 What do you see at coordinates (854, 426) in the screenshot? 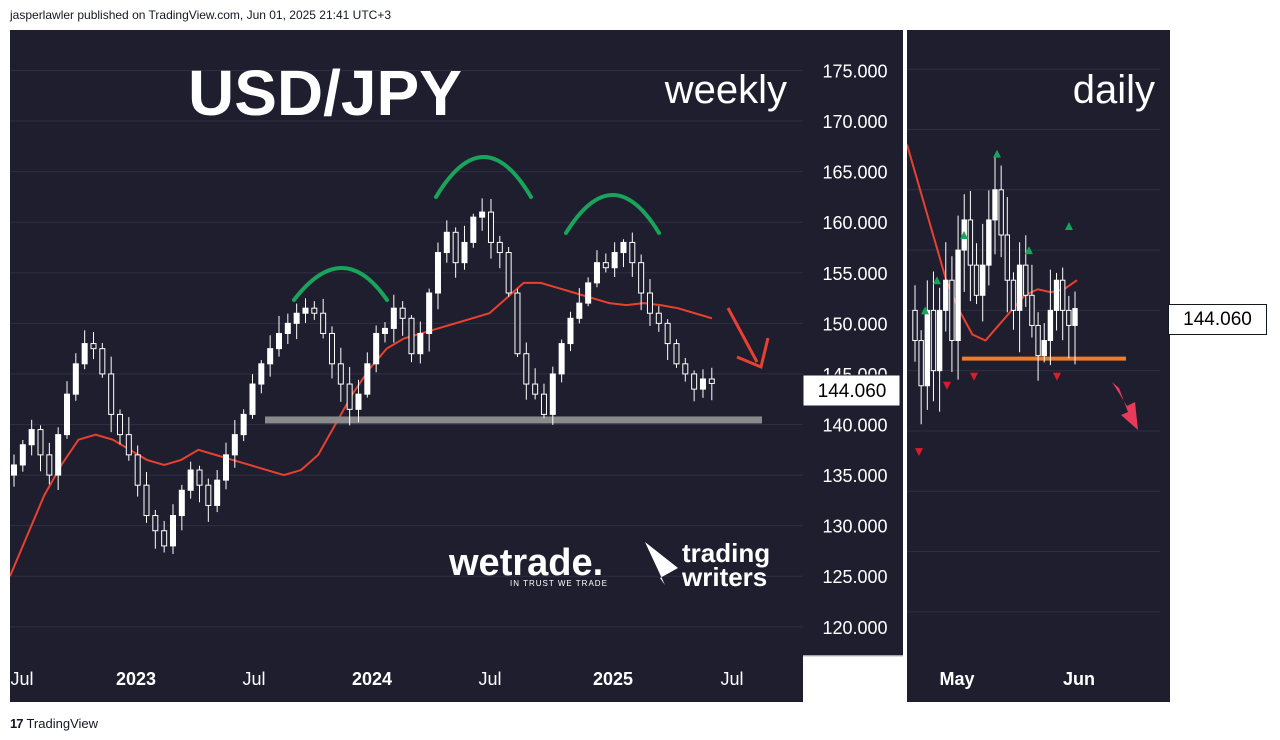
I see `y-tick-label: 140.000` at bounding box center [854, 426].